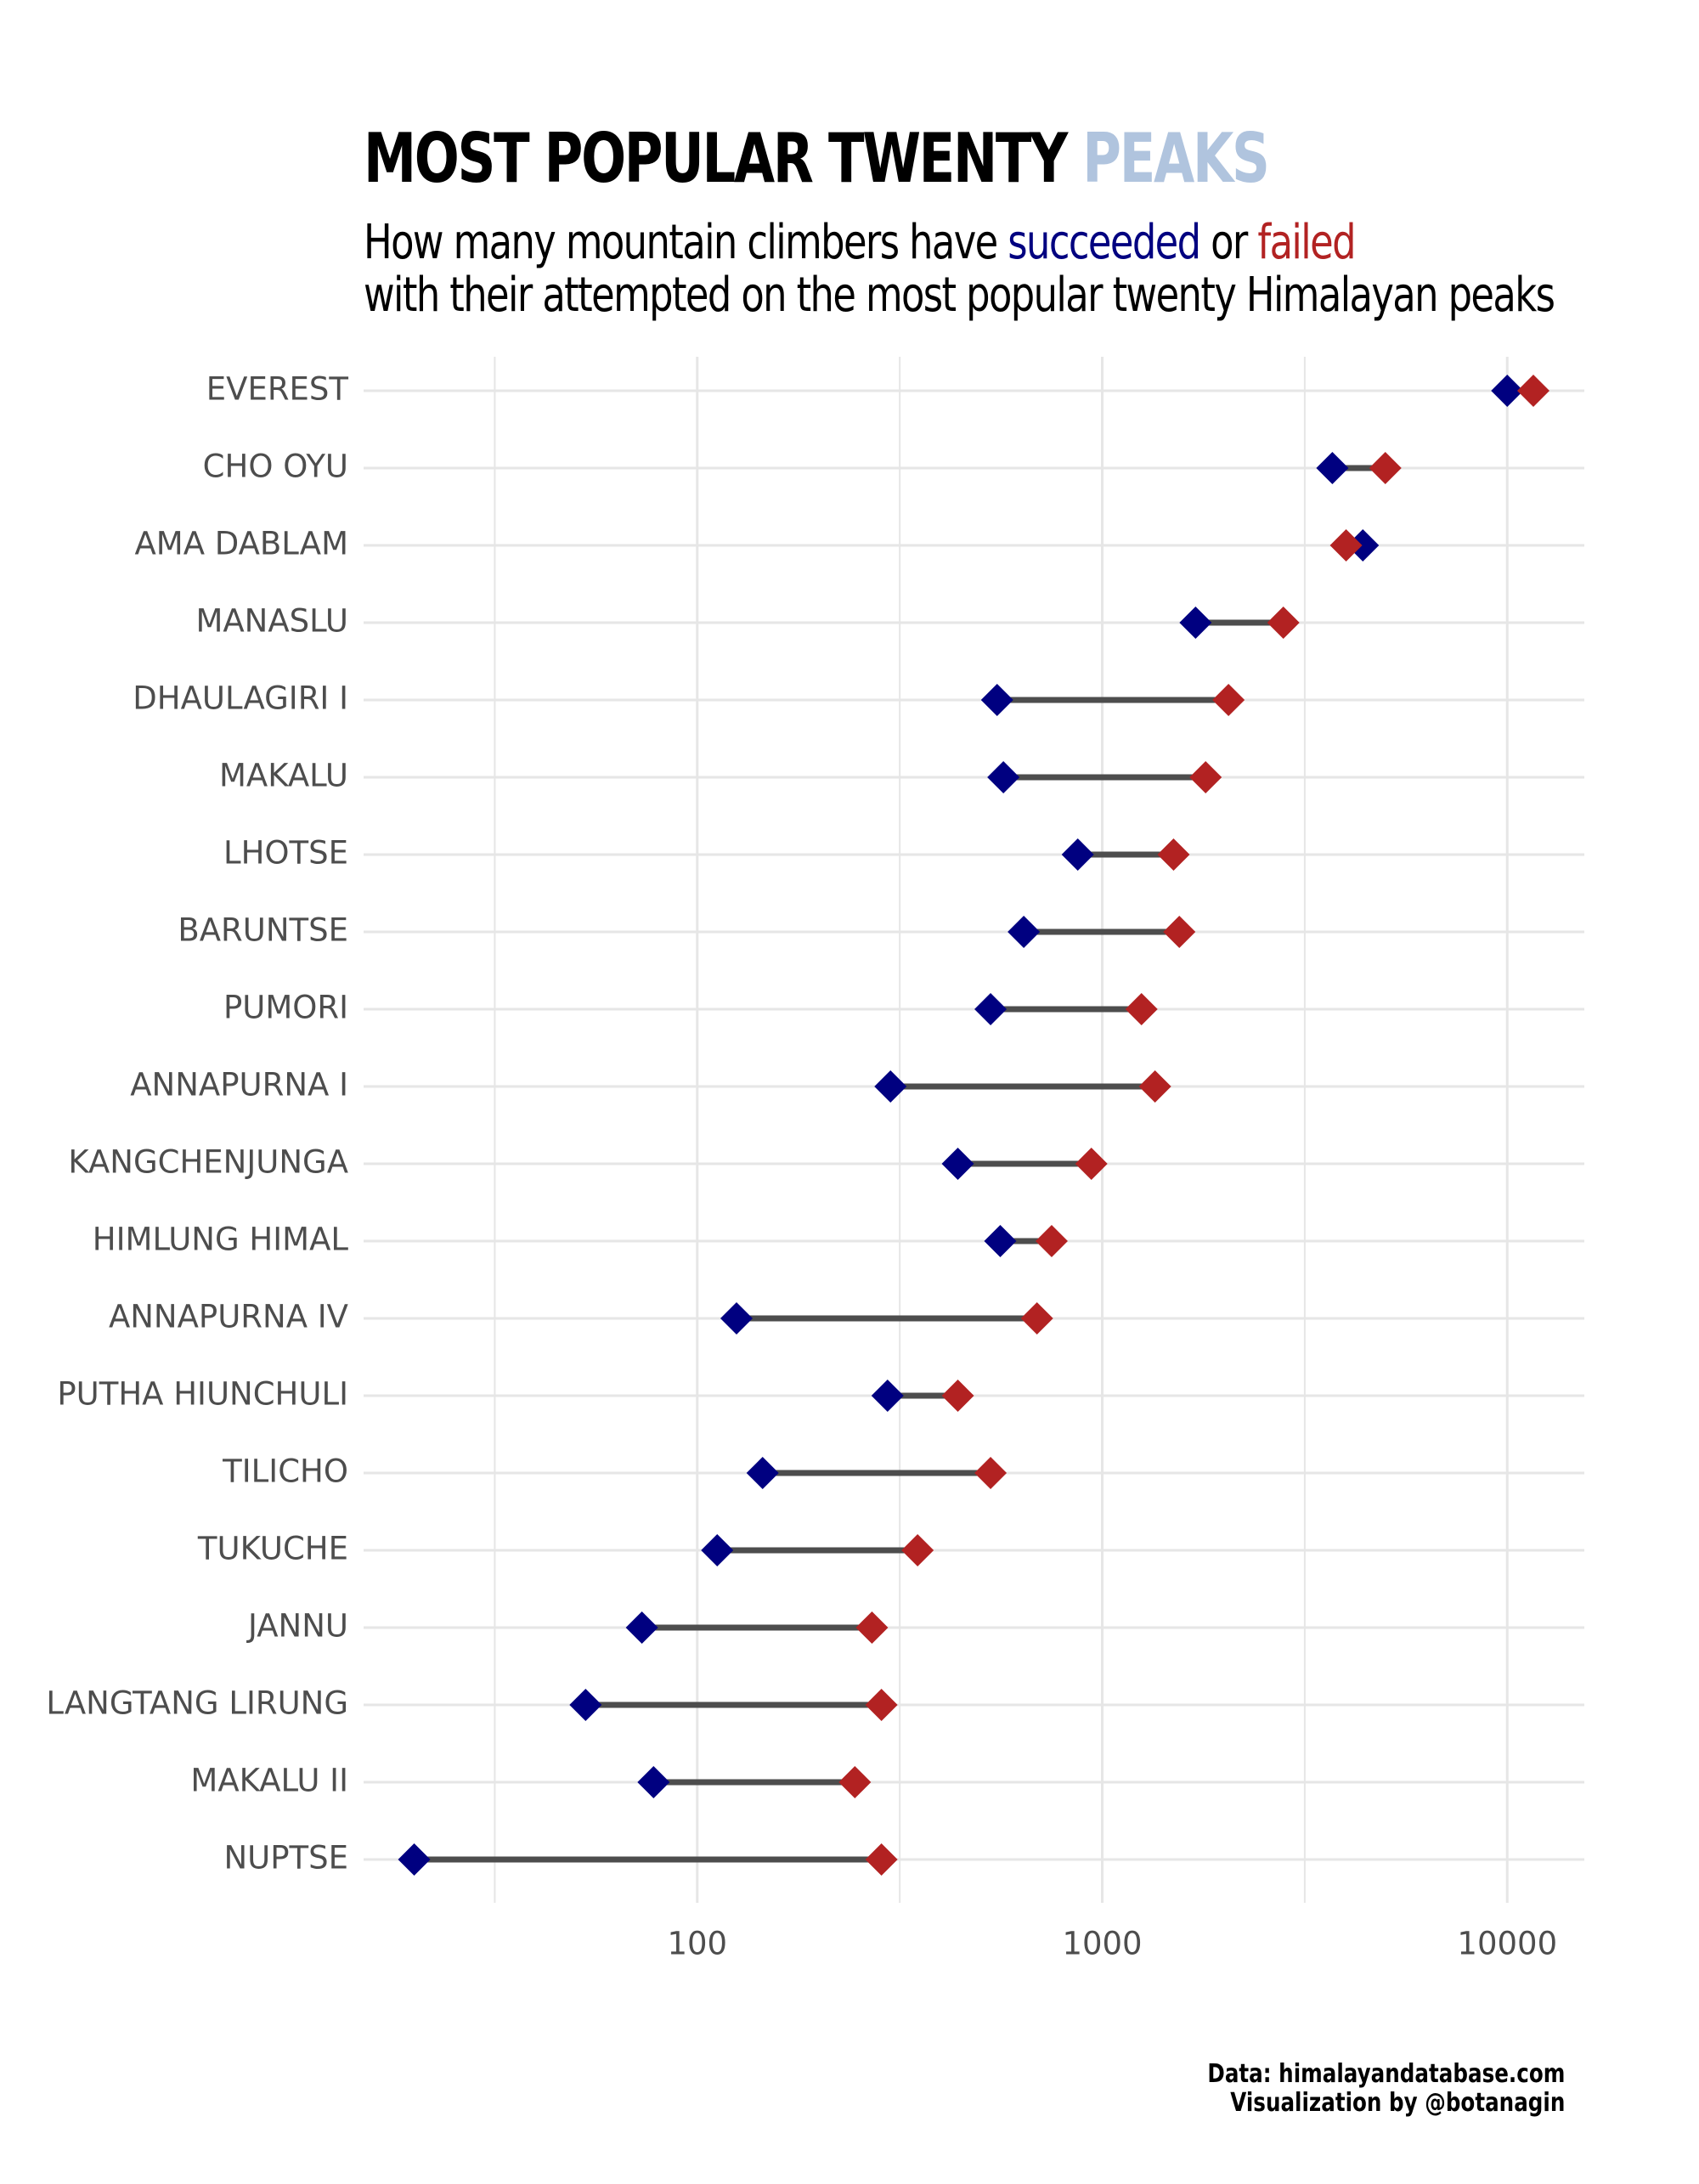 The height and width of the screenshot is (2184, 1699). I want to click on peak-label: CHO OYU, so click(275, 467).